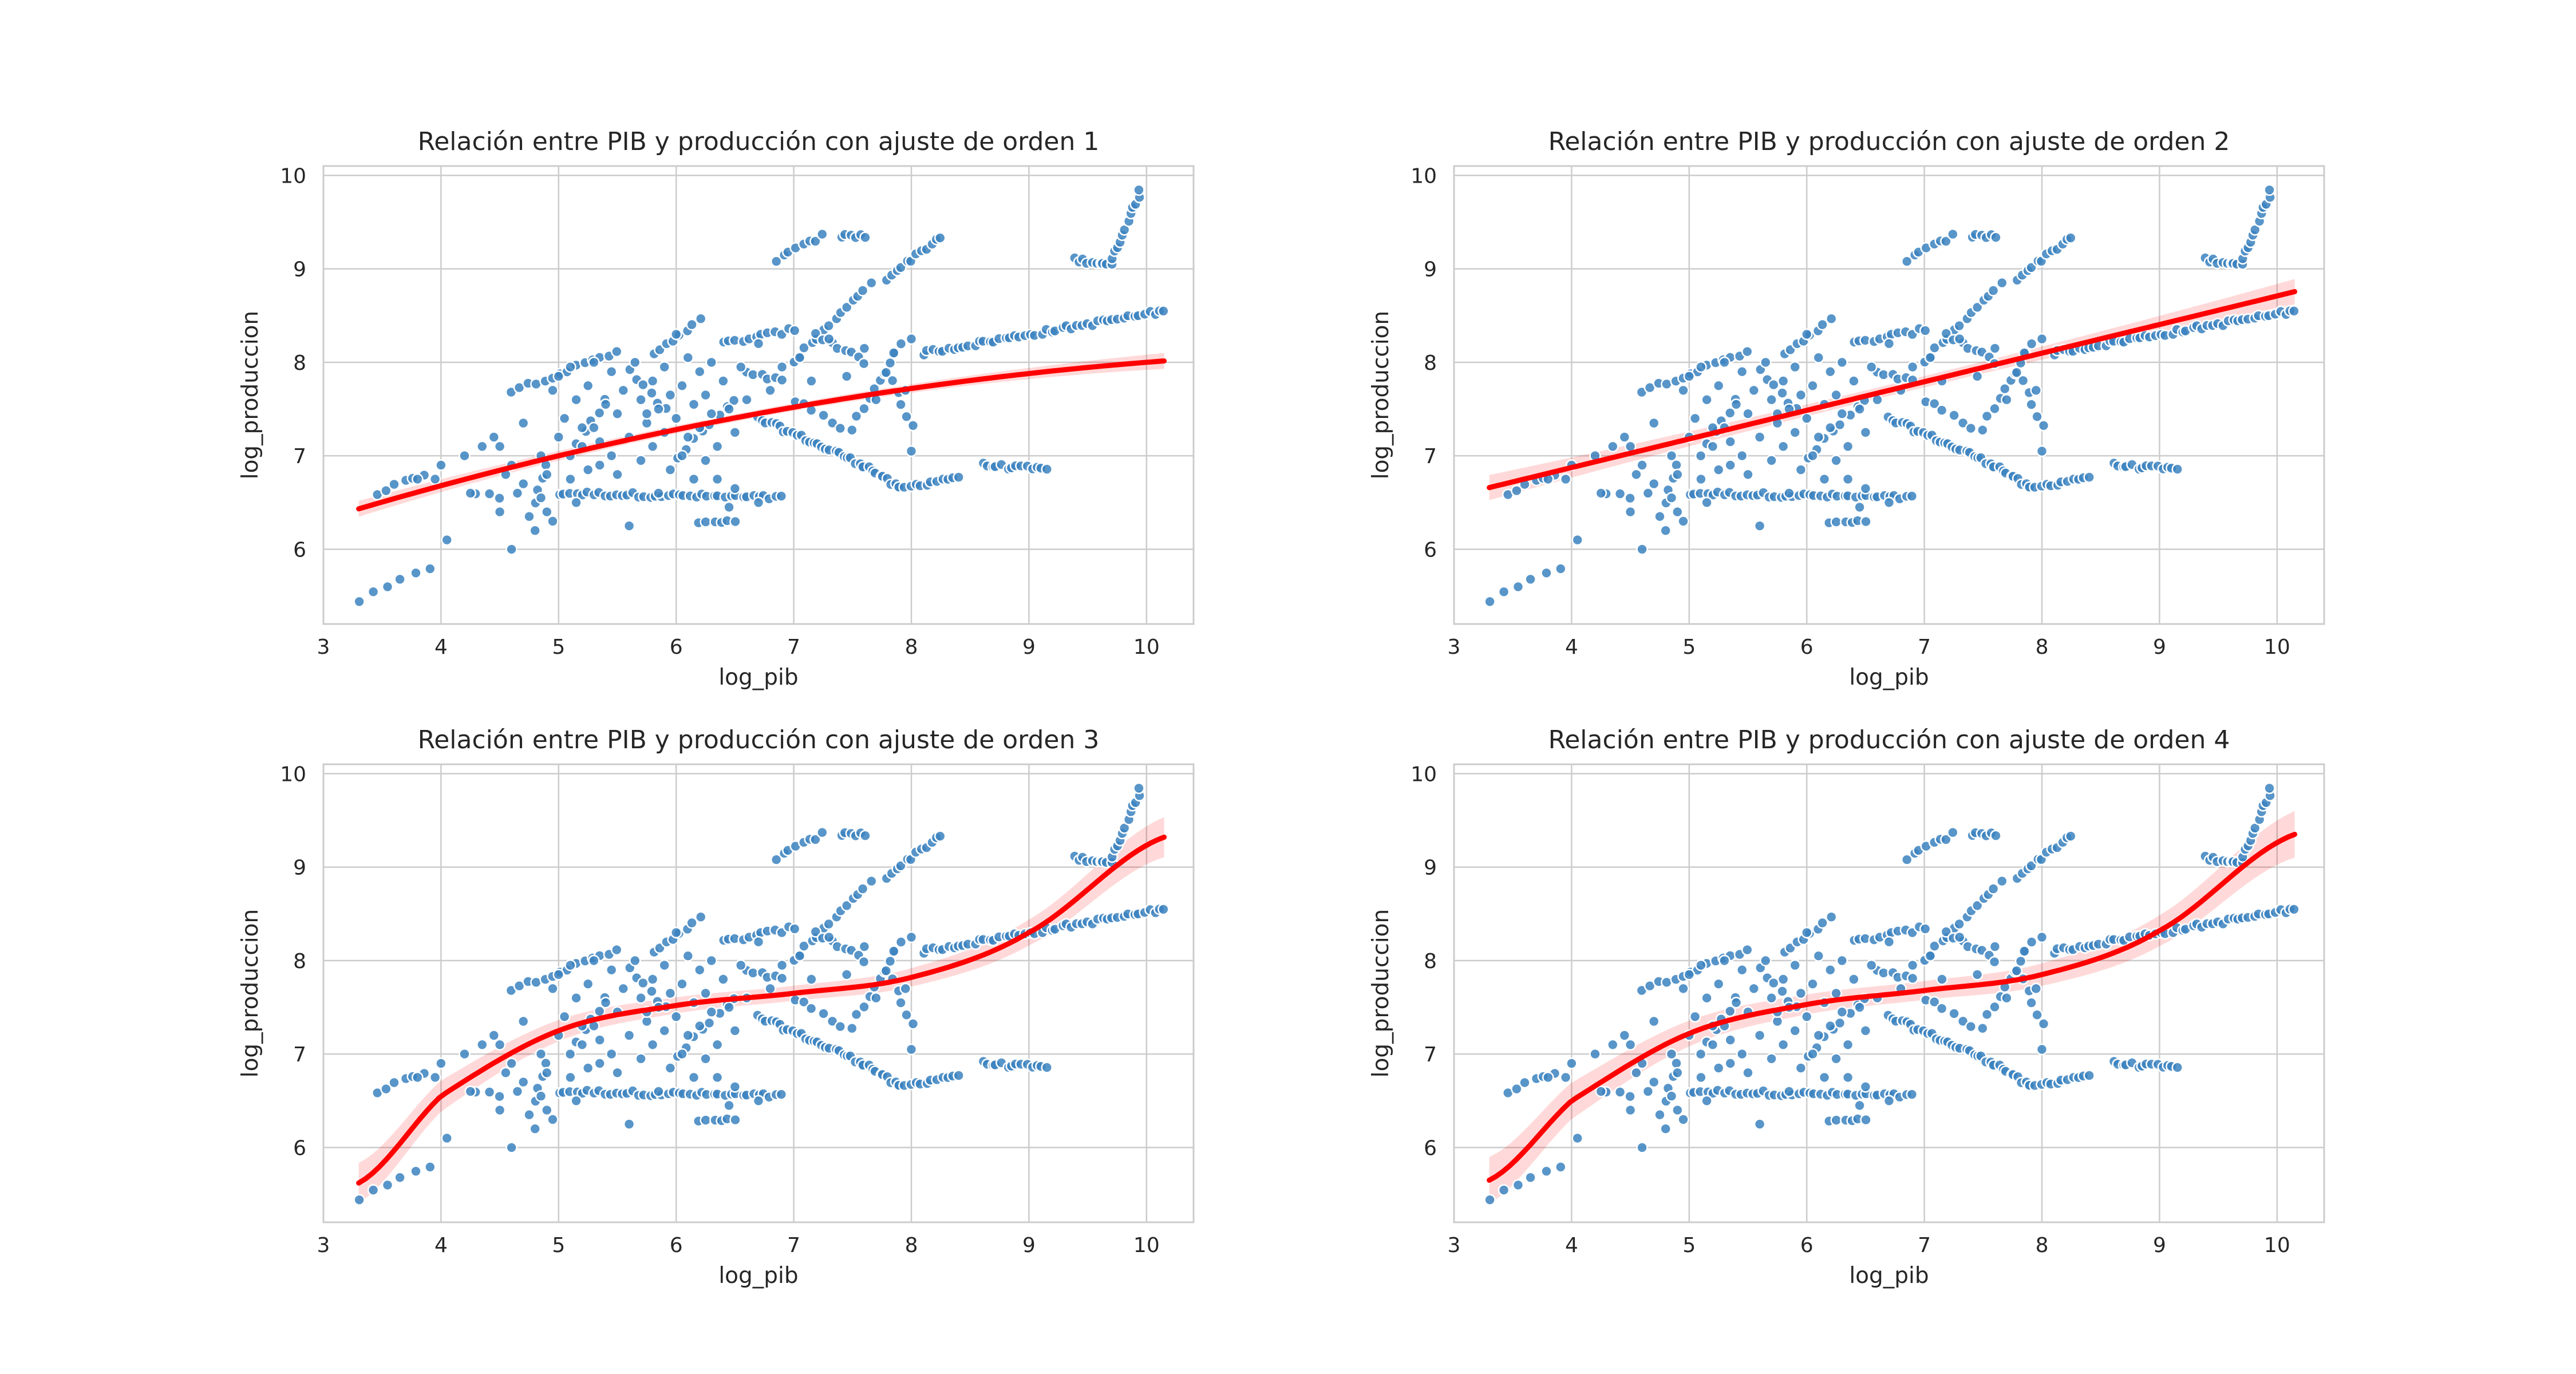 Image resolution: width=2576 pixels, height=1374 pixels. What do you see at coordinates (1454, 1246) in the screenshot?
I see `x-tick-label: 3` at bounding box center [1454, 1246].